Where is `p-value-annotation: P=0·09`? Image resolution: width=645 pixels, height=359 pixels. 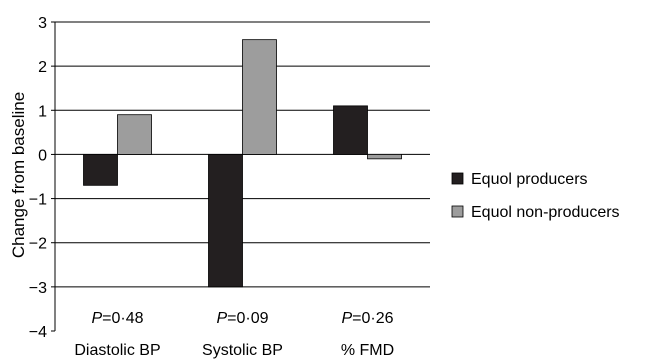
p-value-annotation: P=0·09 is located at coordinates (242, 318).